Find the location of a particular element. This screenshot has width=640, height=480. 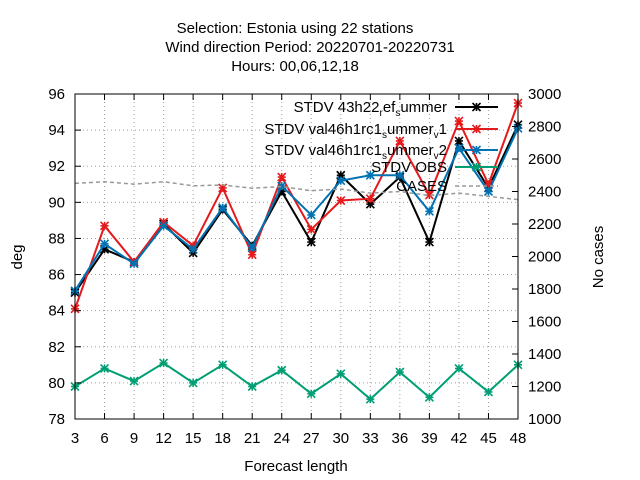

legend-label: STDV val46h1rc1summerv1 is located at coordinates (355, 131).